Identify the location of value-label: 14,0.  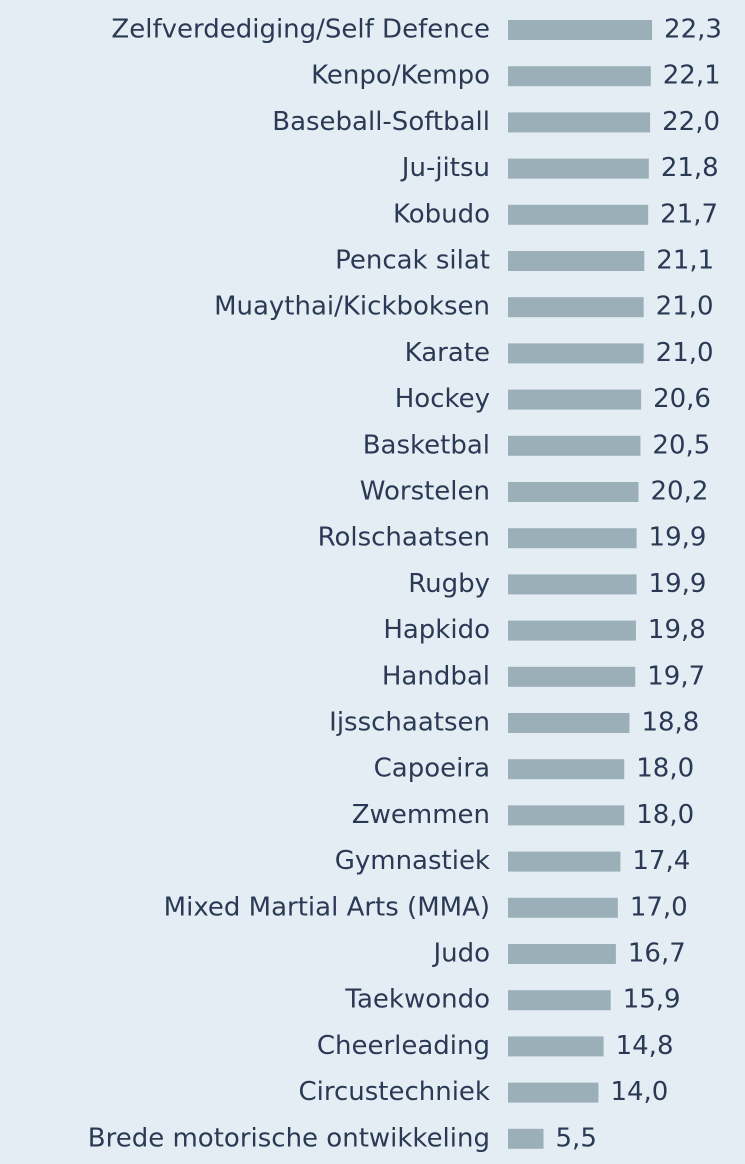
(639, 1092).